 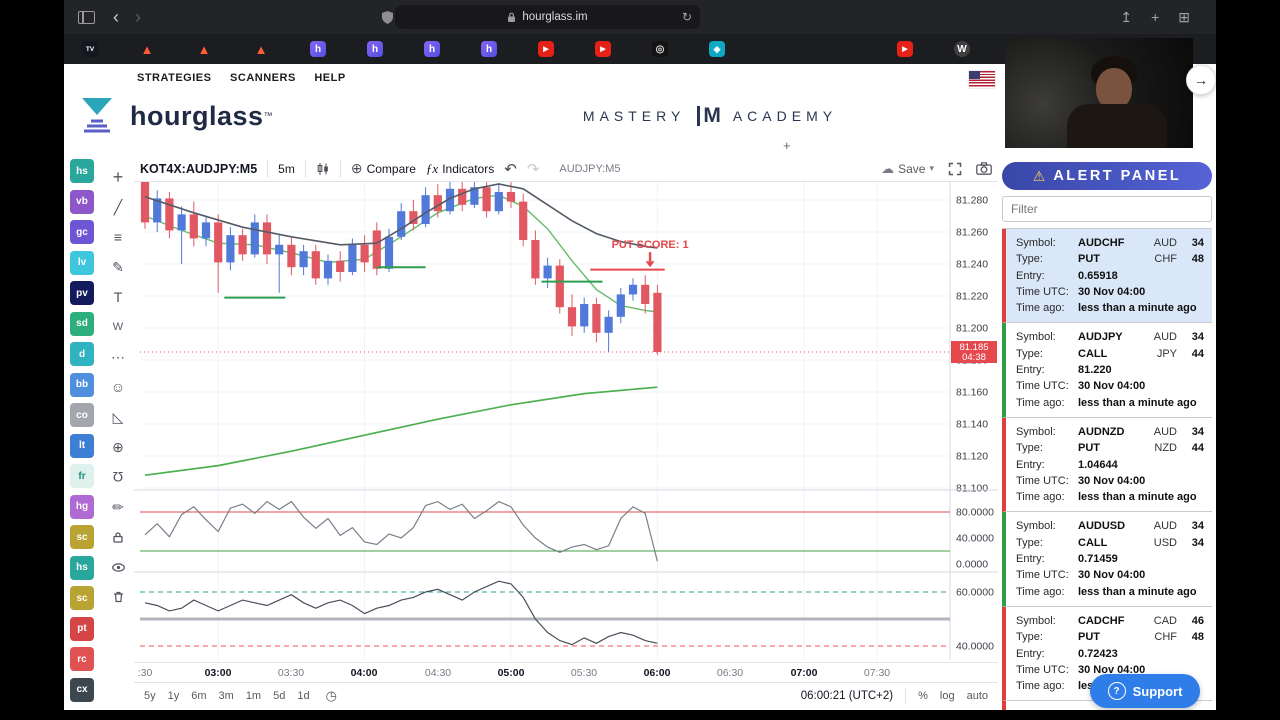 What do you see at coordinates (982, 79) in the screenshot?
I see `us-flag-icon` at bounding box center [982, 79].